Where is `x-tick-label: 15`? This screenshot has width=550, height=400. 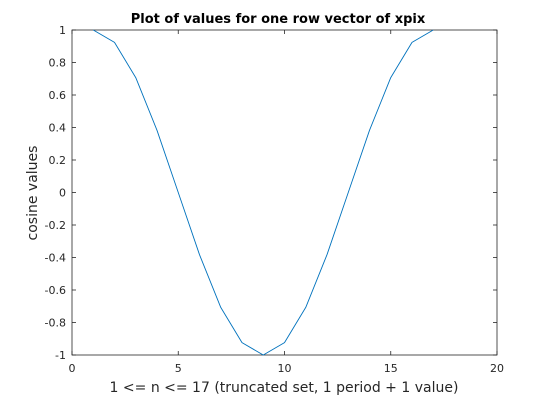
x-tick-label: 15 is located at coordinates (391, 368).